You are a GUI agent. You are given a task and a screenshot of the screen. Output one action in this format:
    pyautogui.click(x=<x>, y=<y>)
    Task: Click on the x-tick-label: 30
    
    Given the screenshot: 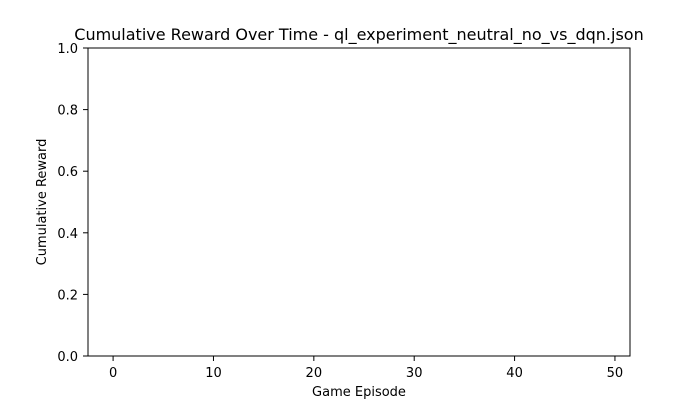 What is the action you would take?
    pyautogui.click(x=414, y=373)
    